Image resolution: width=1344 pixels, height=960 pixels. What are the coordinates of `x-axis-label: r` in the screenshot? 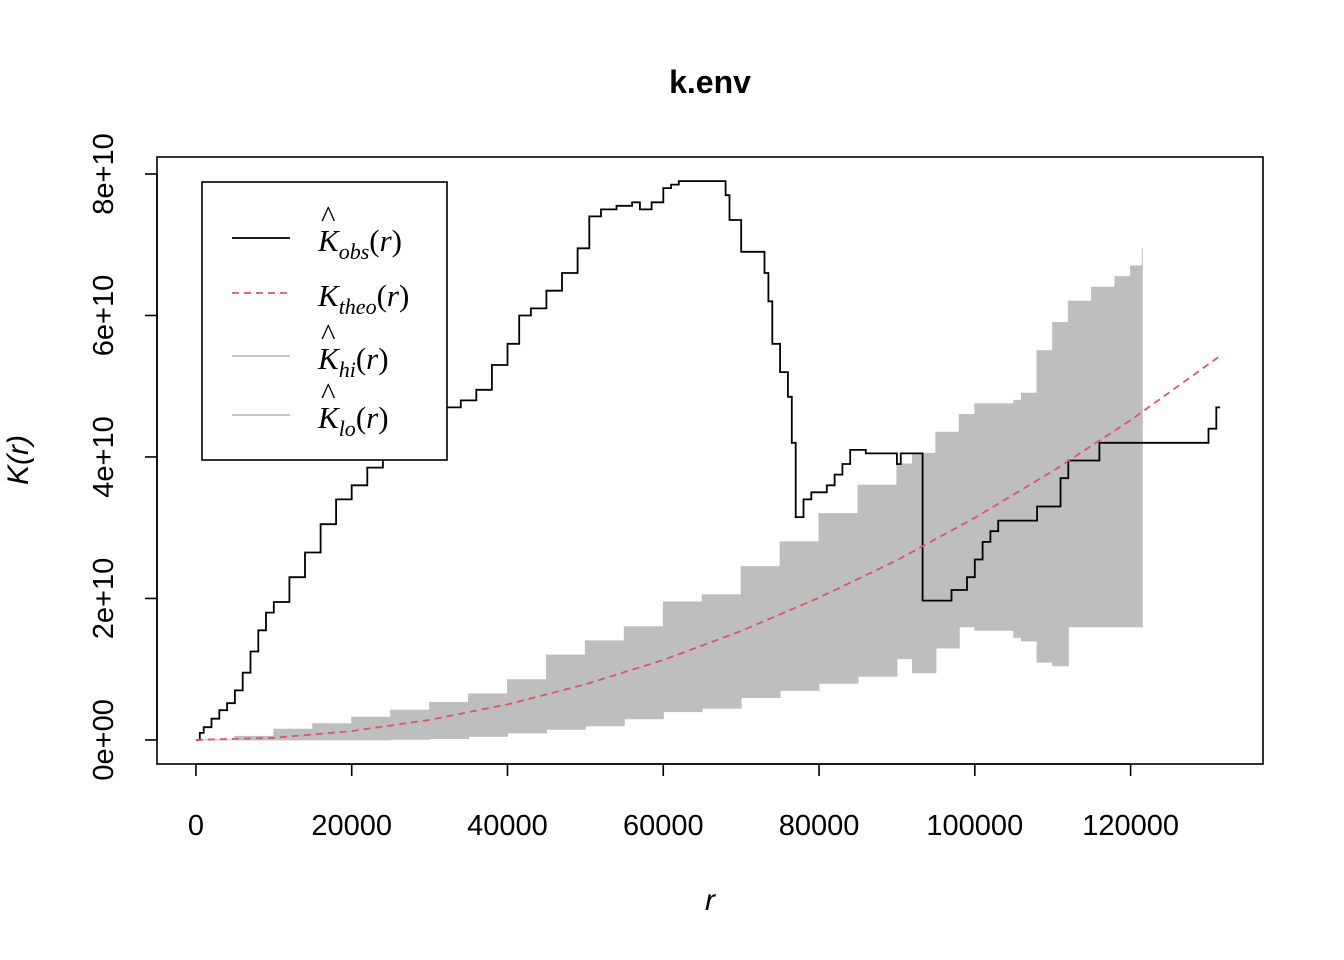 It's located at (710, 900).